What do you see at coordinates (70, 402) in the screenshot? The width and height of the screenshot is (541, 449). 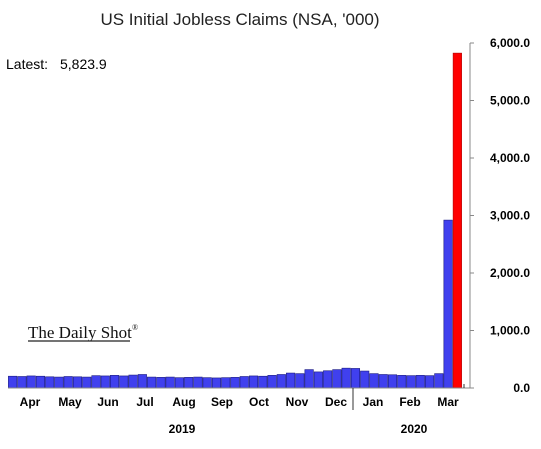 I see `month-label: May` at bounding box center [70, 402].